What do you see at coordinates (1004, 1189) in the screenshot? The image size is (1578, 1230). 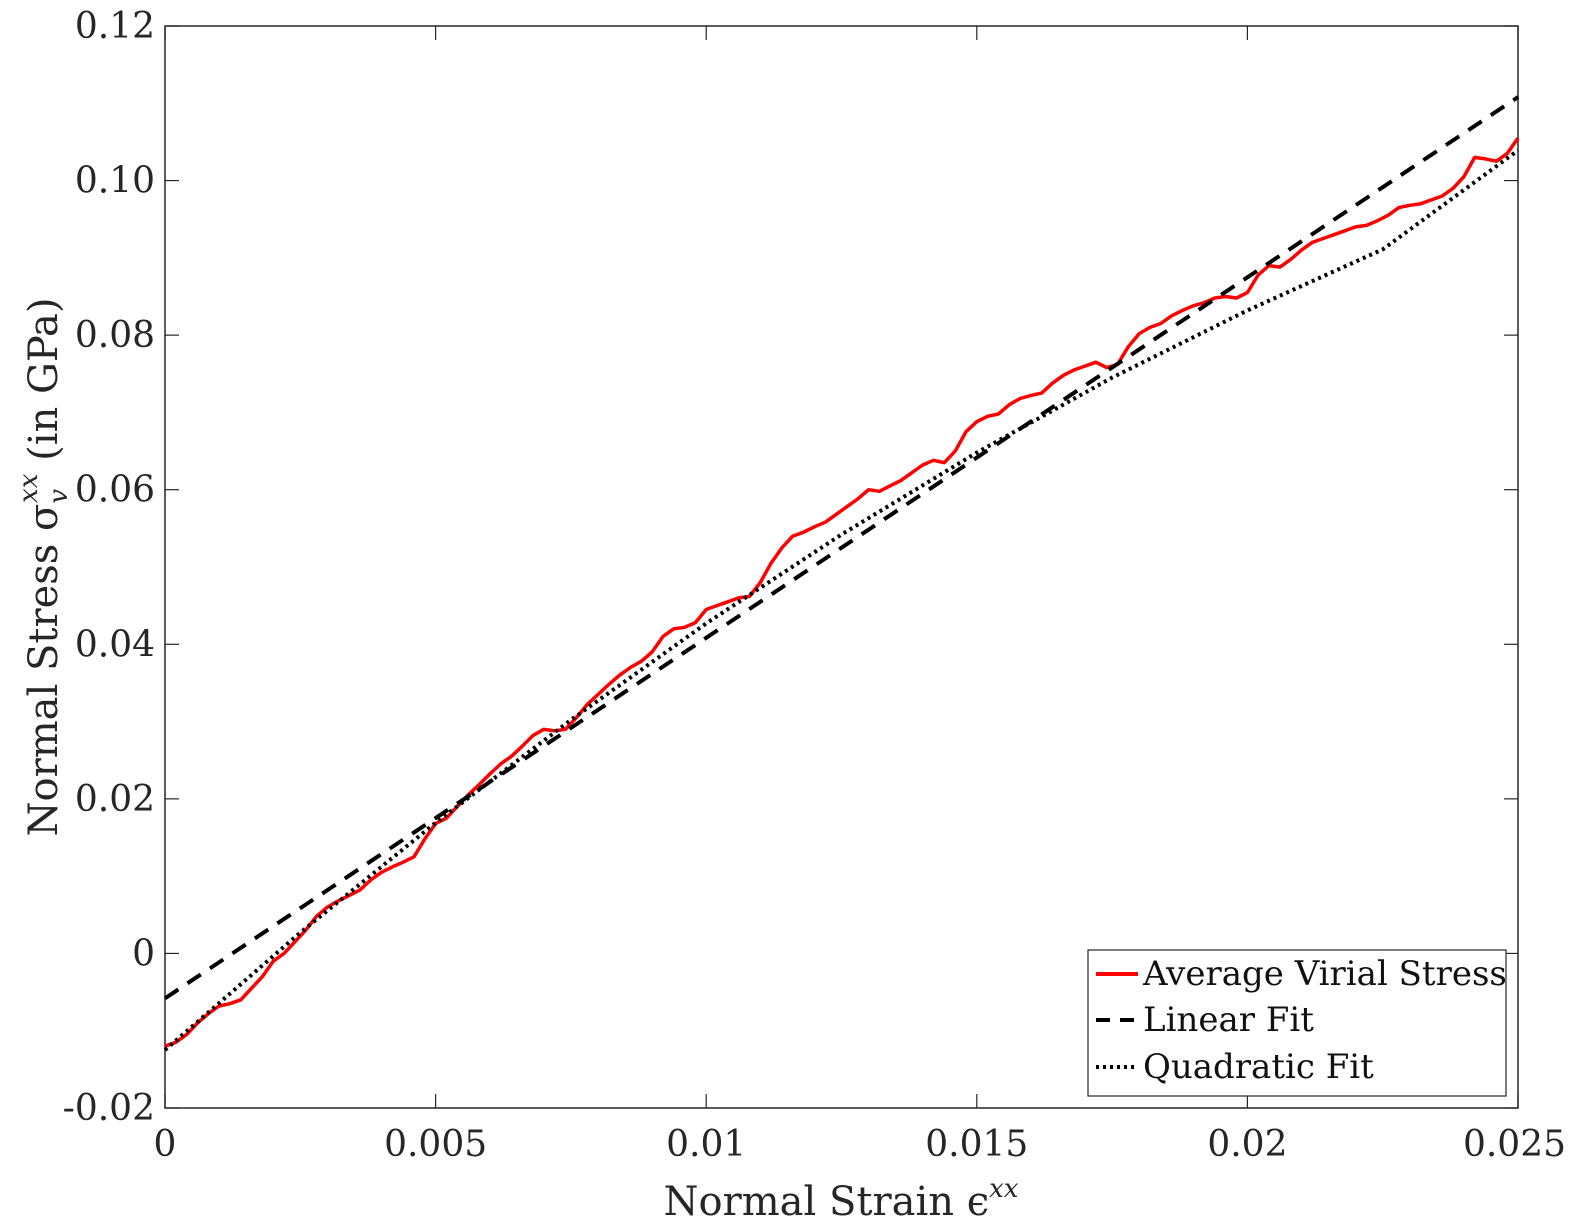 I see `x-axis-label-superscript: xx` at bounding box center [1004, 1189].